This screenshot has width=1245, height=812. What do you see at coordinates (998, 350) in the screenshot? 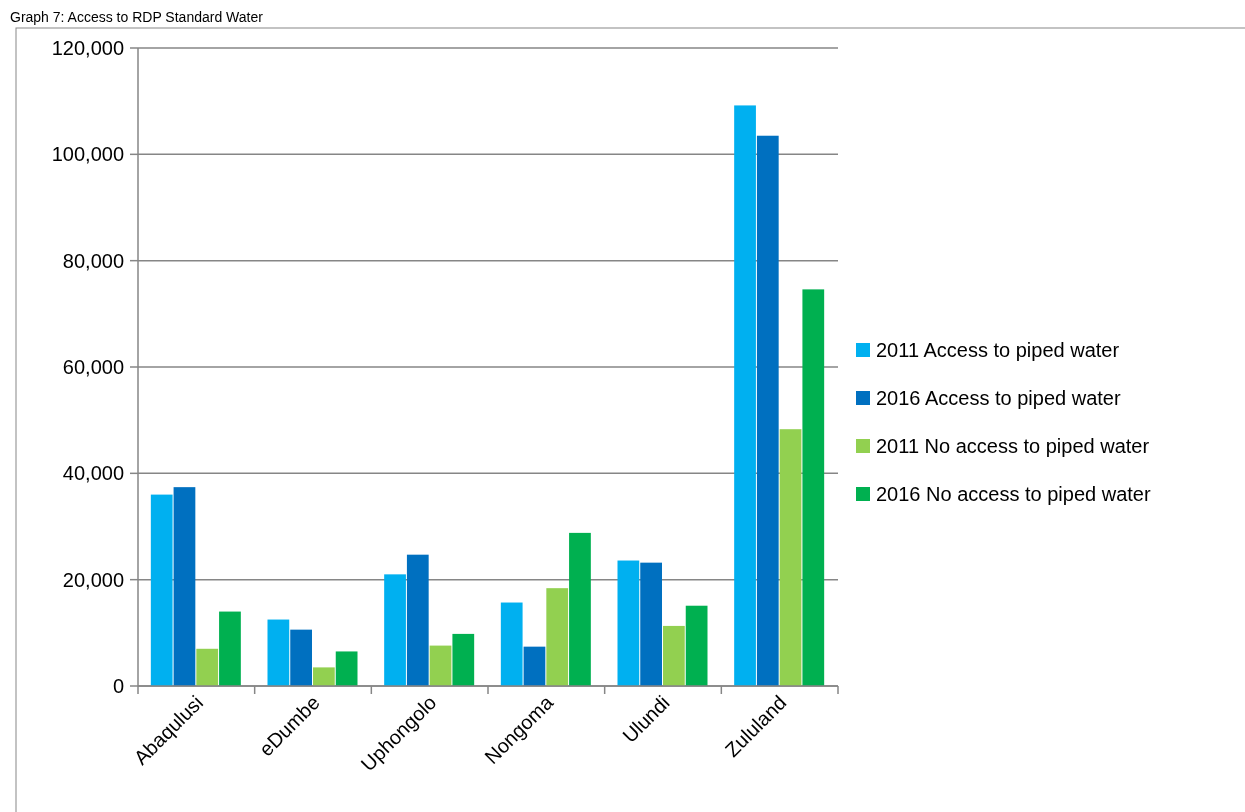
I see `legend-label: 2011 Access to piped water` at bounding box center [998, 350].